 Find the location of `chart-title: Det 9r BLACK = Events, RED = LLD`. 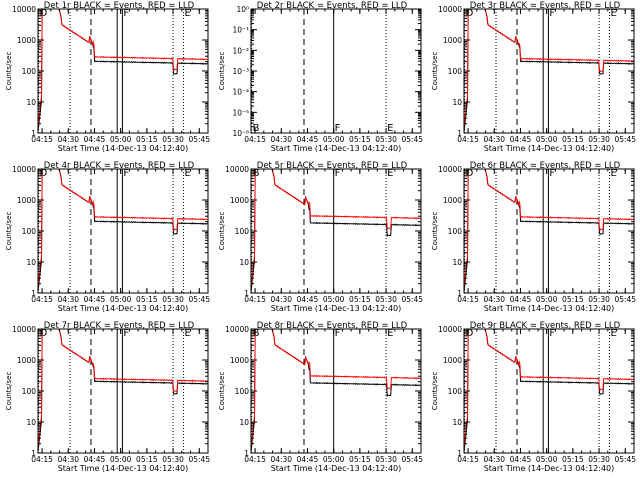

chart-title: Det 9r BLACK = Events, RED = LLD is located at coordinates (545, 326).